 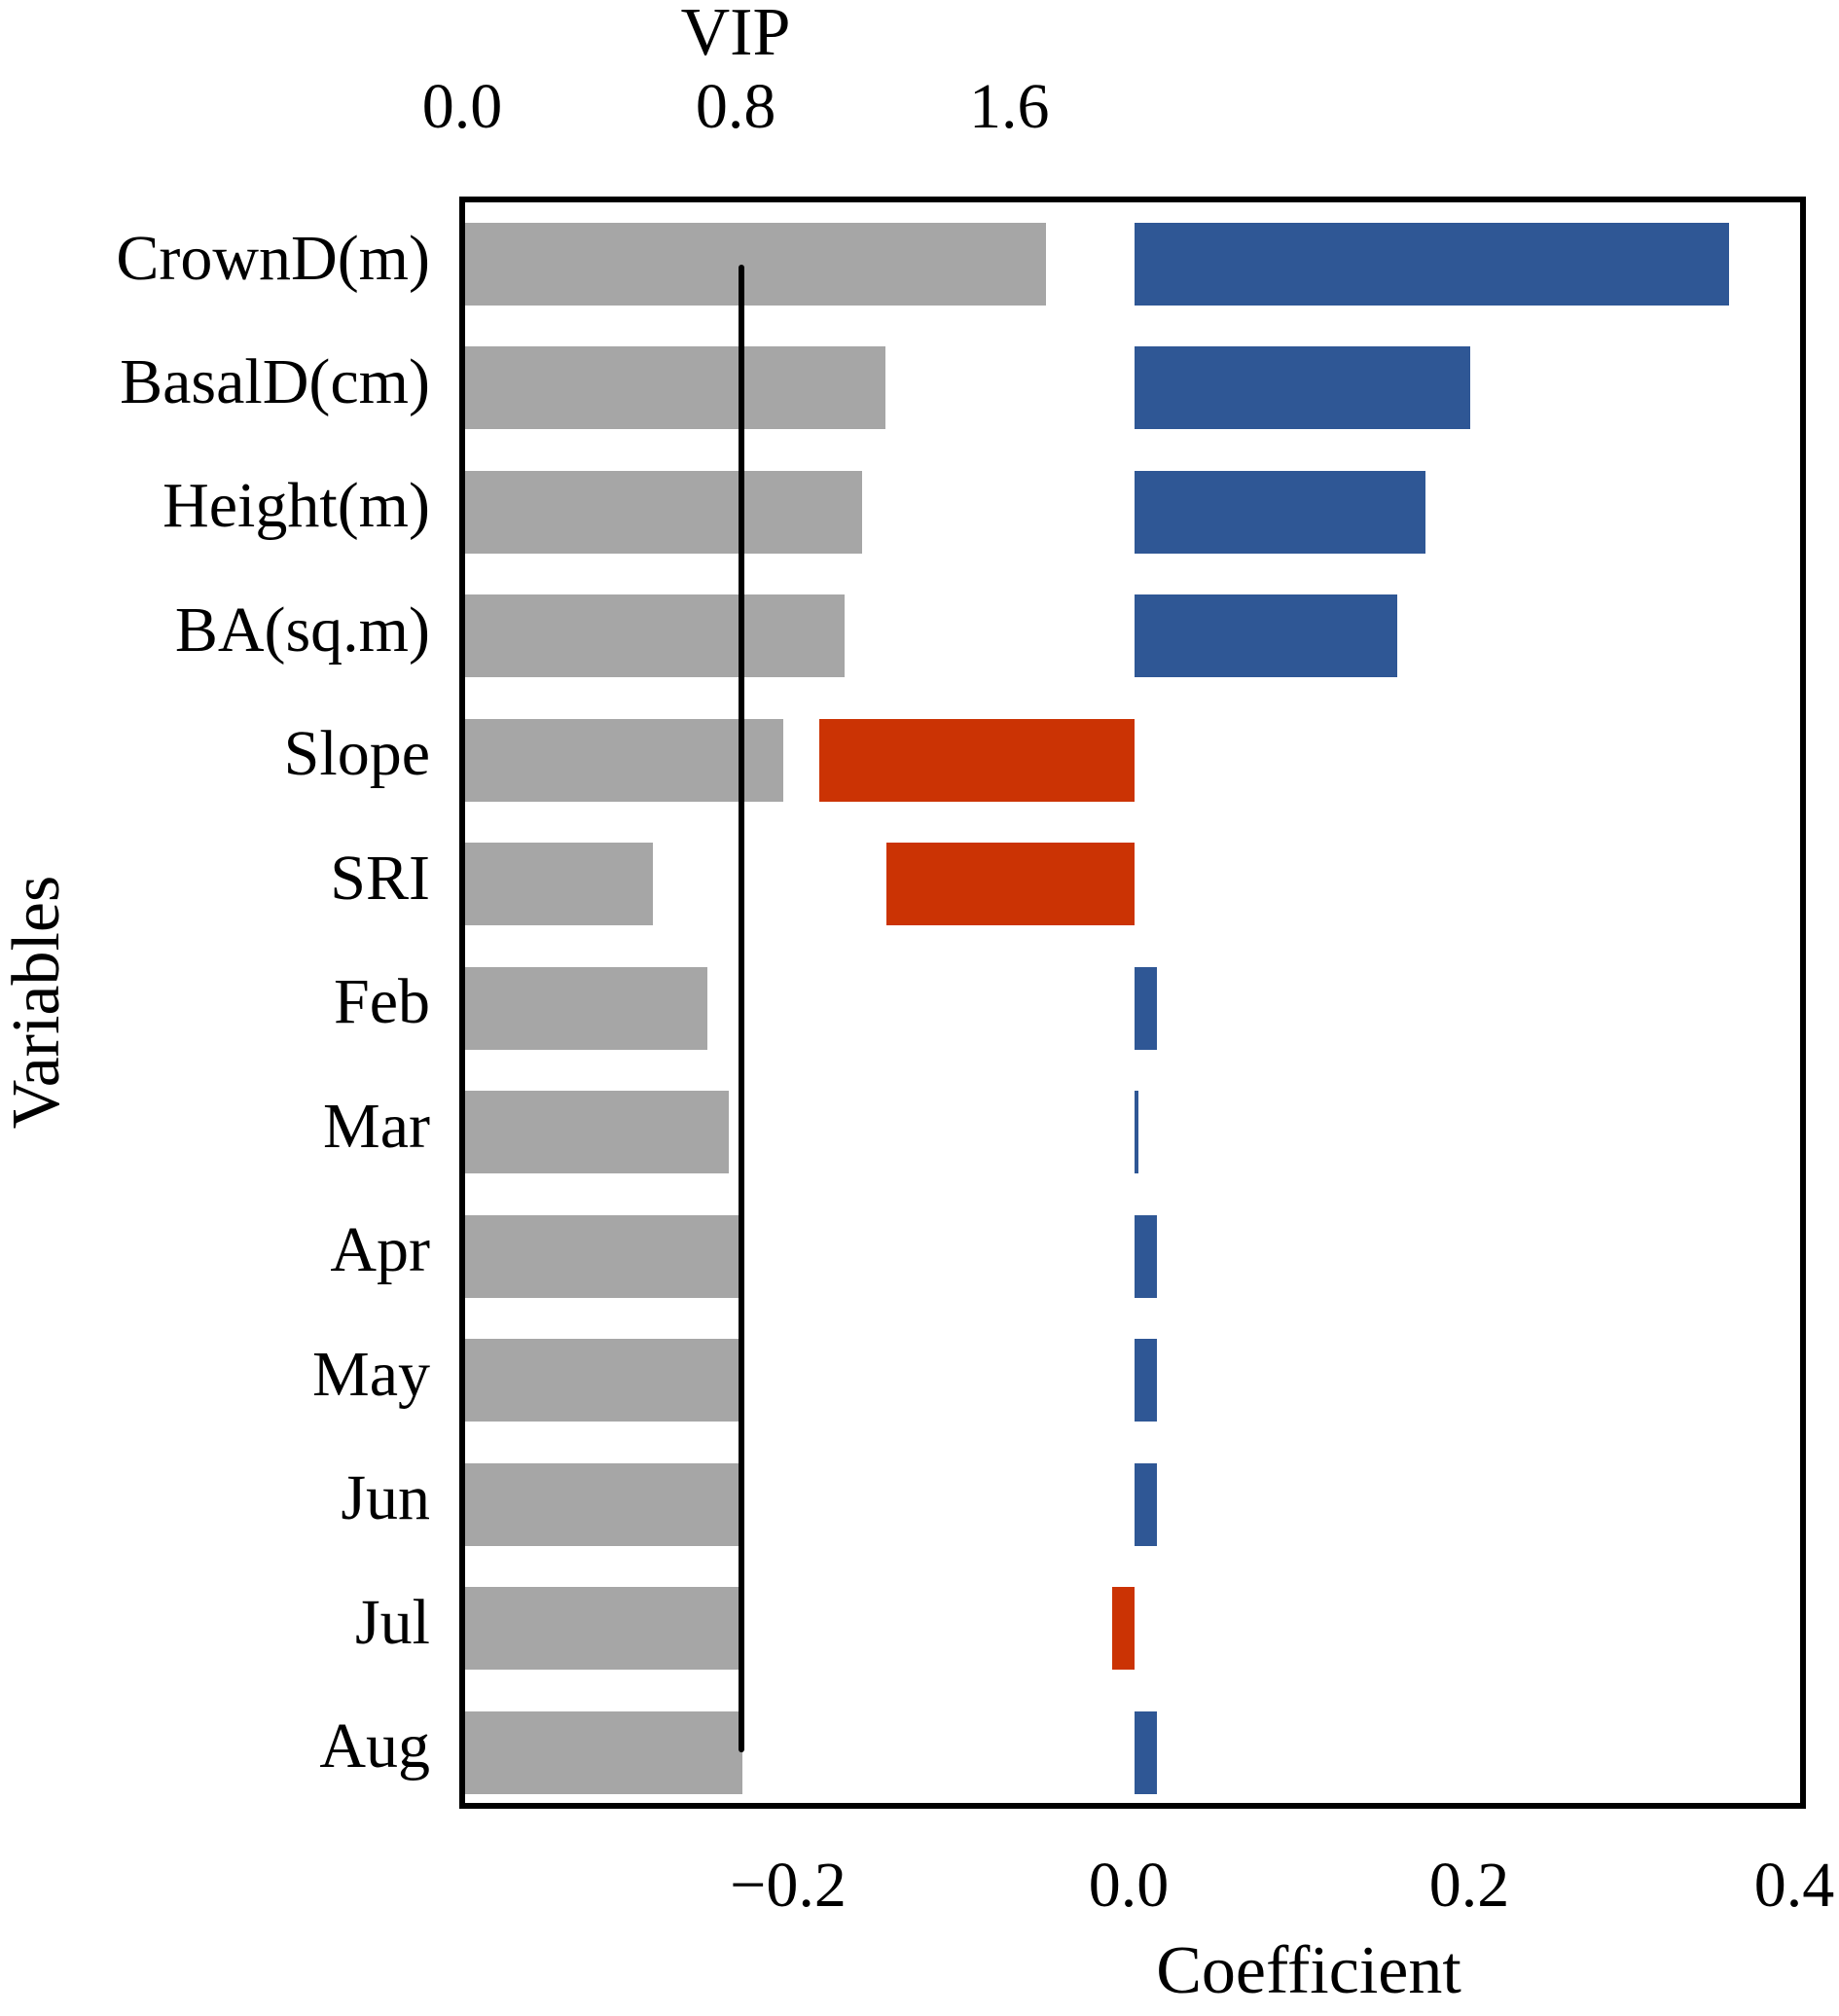 I want to click on category-label-Mar: Mar, so click(x=376, y=1126).